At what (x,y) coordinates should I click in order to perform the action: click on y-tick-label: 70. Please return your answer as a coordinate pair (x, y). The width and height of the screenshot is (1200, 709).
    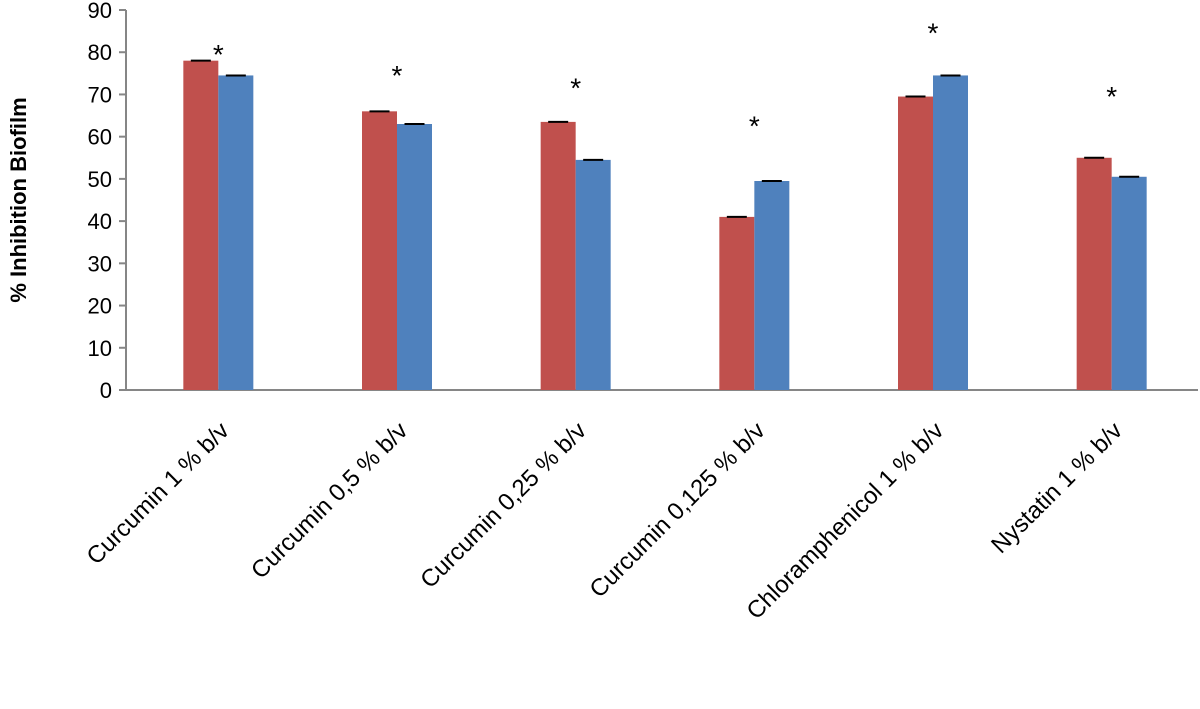
    Looking at the image, I should click on (100, 94).